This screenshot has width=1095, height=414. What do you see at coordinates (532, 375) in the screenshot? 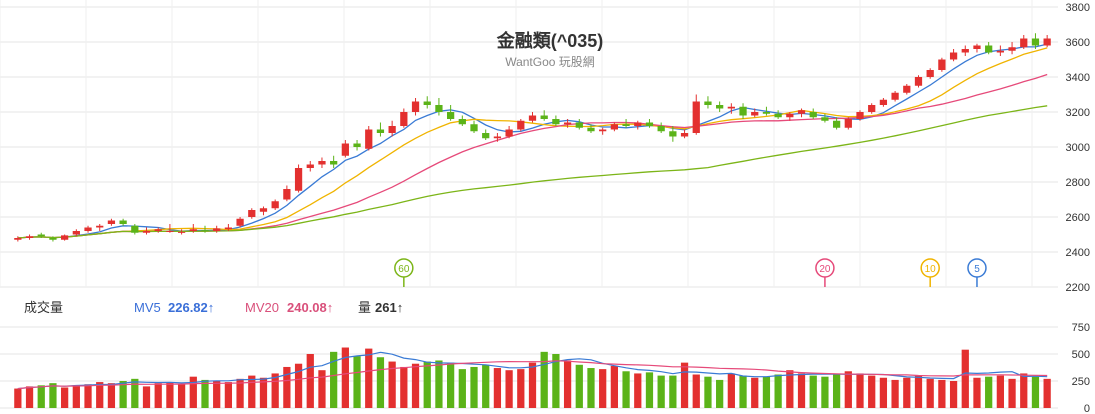
I see `mv20-line` at bounding box center [532, 375].